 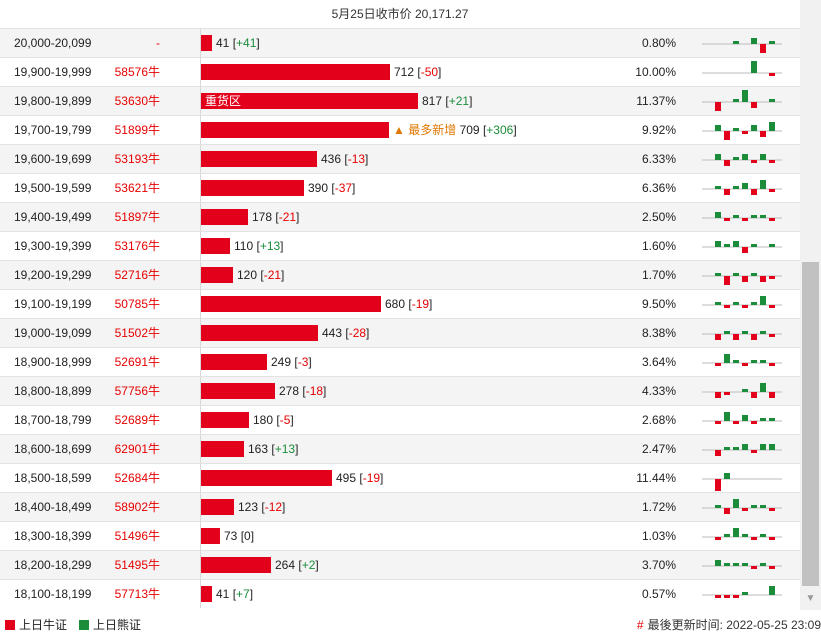 I want to click on table-row: 19,500-19,599 53621牛 390 [-37] 6.36%, so click(x=400, y=187).